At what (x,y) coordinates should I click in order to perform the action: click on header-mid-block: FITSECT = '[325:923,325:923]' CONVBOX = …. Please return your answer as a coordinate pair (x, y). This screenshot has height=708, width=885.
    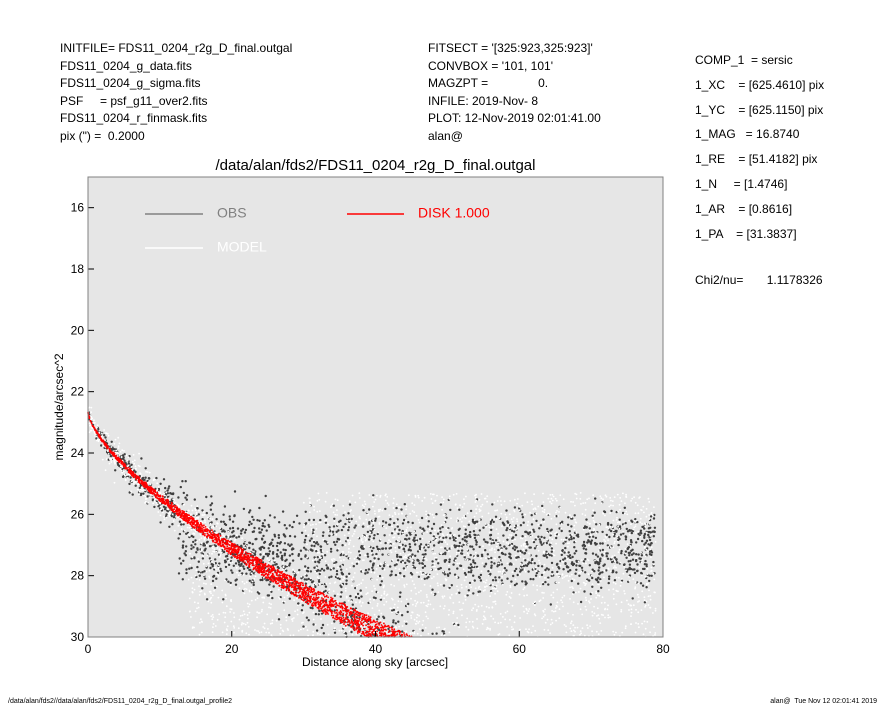
    Looking at the image, I should click on (514, 93).